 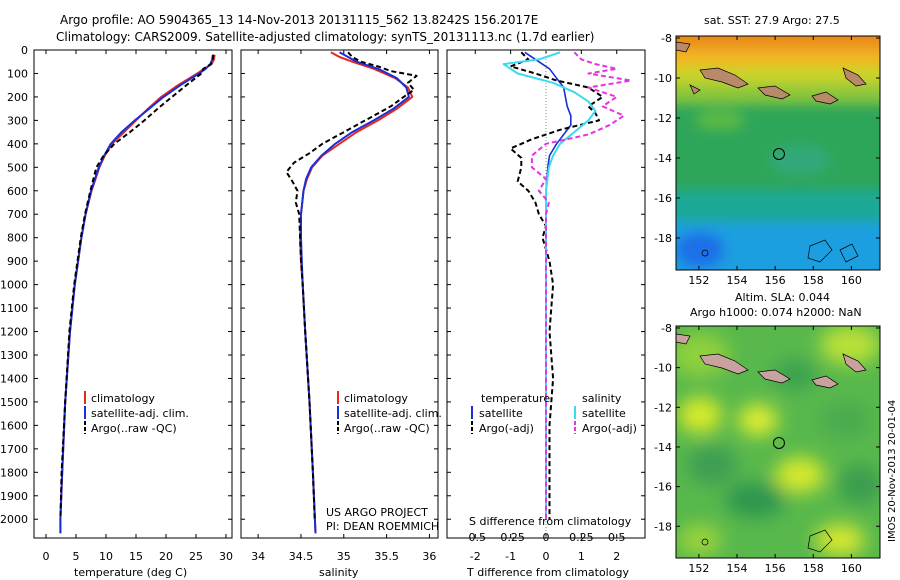 What do you see at coordinates (344, 556) in the screenshot?
I see `x-tick-label: 35` at bounding box center [344, 556].